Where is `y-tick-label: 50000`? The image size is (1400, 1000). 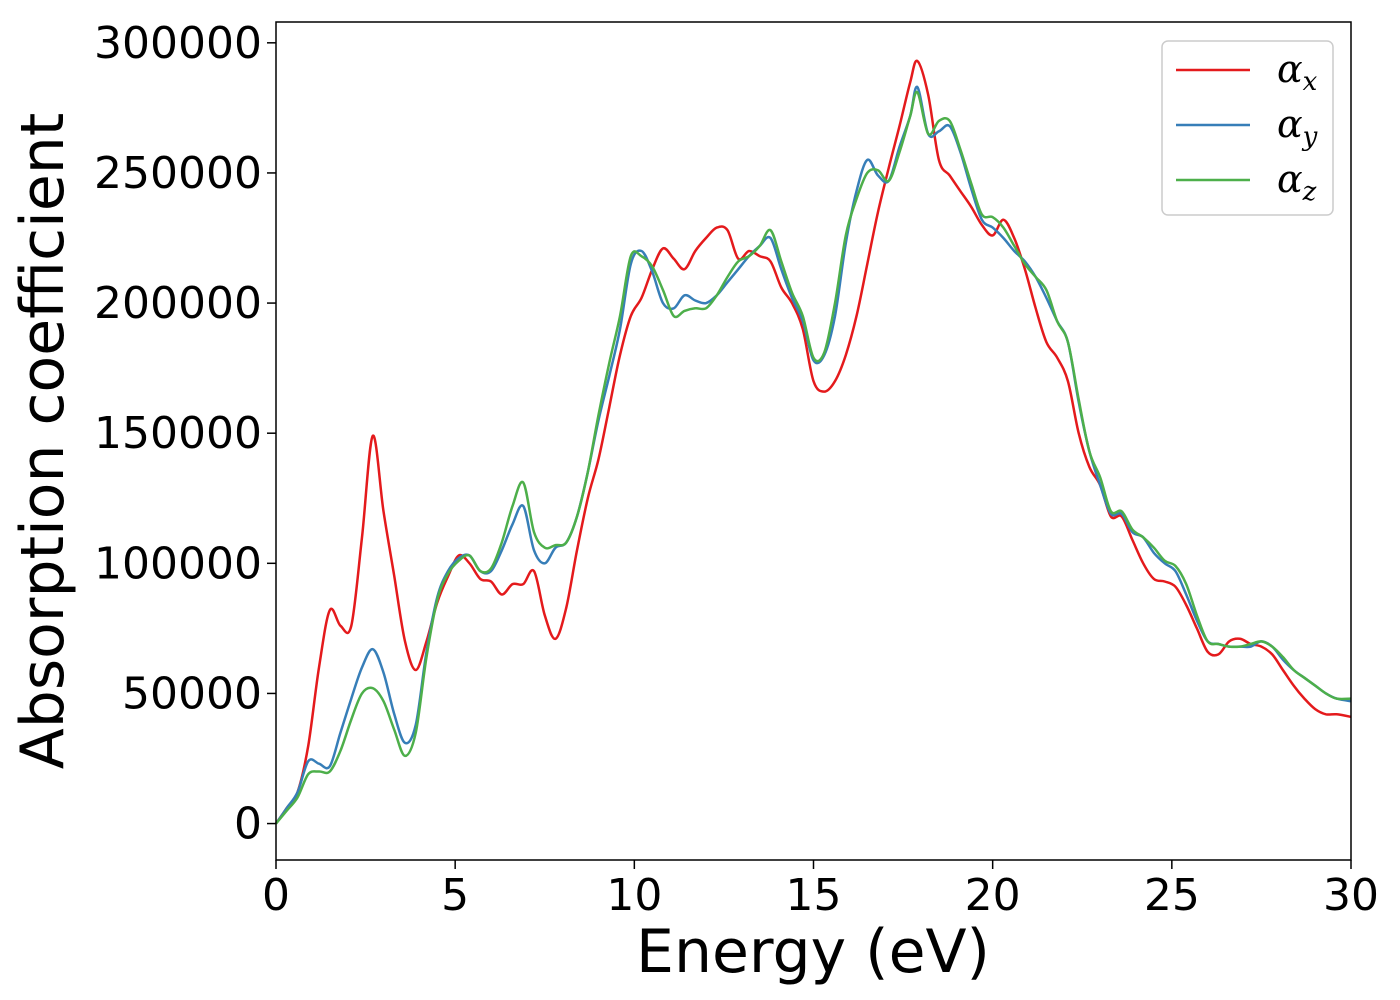 y-tick-label: 50000 is located at coordinates (192, 693).